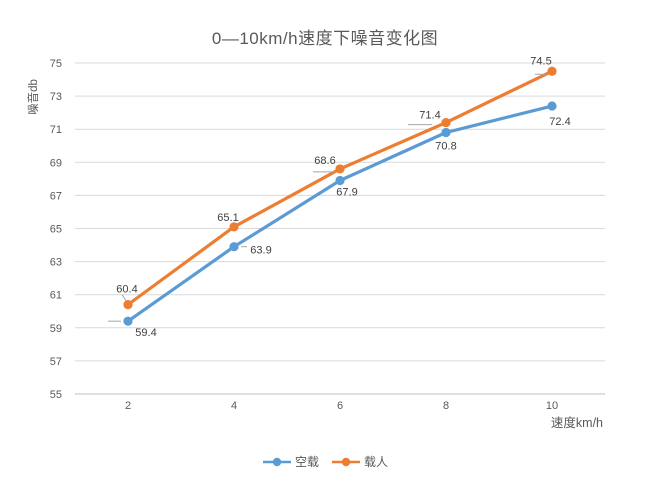 The image size is (650, 502). What do you see at coordinates (445, 147) in the screenshot?
I see `data-label: 70.8` at bounding box center [445, 147].